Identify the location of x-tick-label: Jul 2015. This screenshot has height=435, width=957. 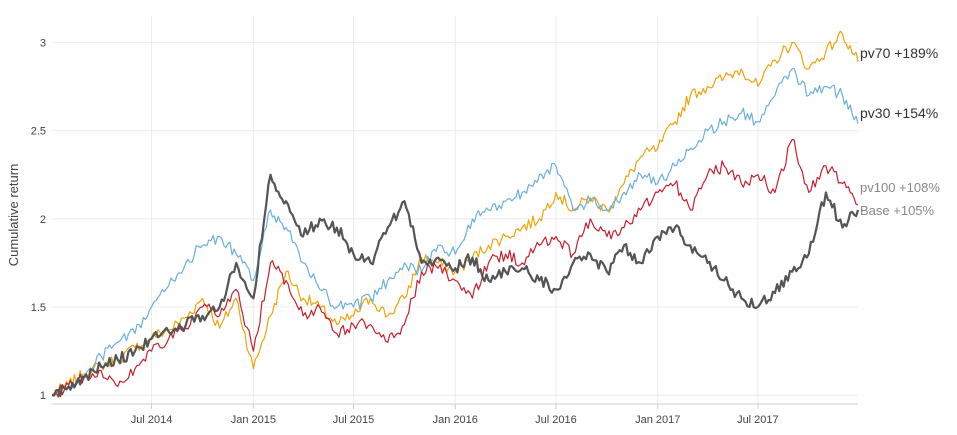
(354, 420).